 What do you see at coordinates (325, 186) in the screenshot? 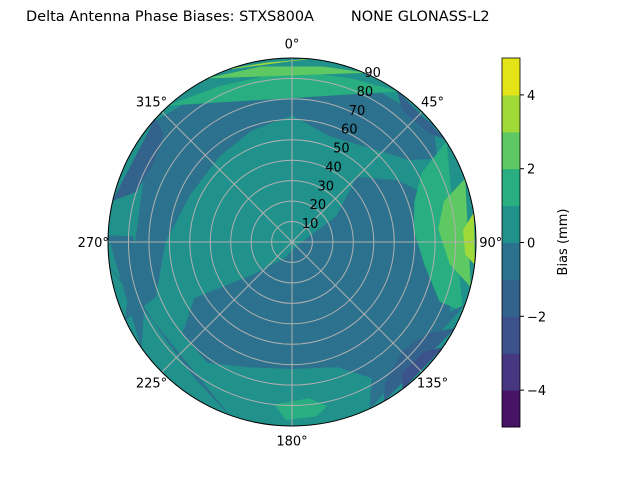
I see `r-tick-label: 30` at bounding box center [325, 186].